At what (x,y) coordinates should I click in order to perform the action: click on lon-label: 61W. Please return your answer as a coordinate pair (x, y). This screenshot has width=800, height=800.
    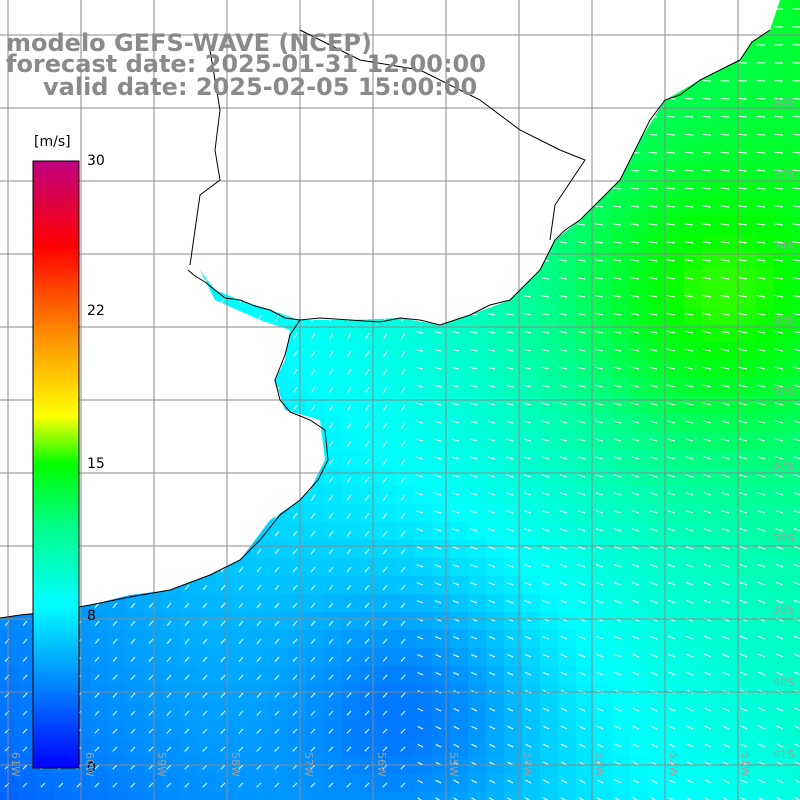
    Looking at the image, I should click on (15, 764).